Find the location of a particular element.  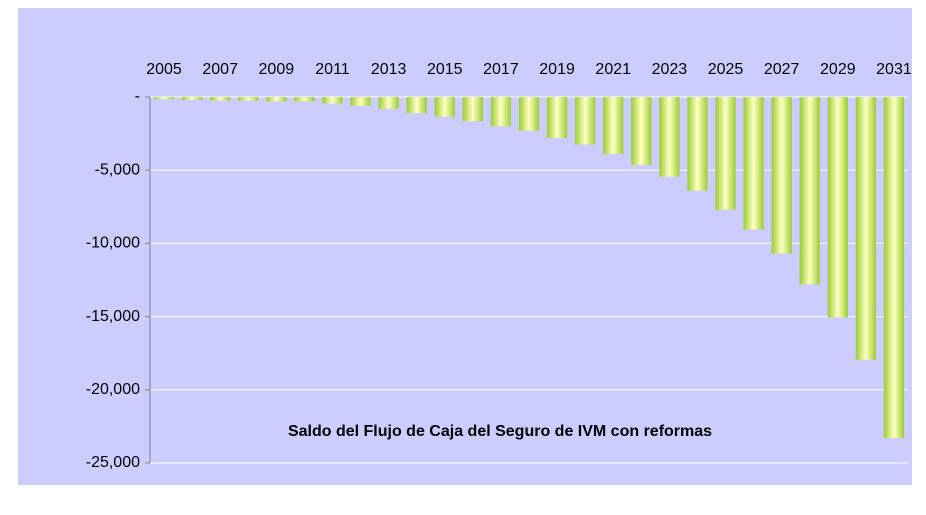

y-tick-label: -5,000 is located at coordinates (117, 169).